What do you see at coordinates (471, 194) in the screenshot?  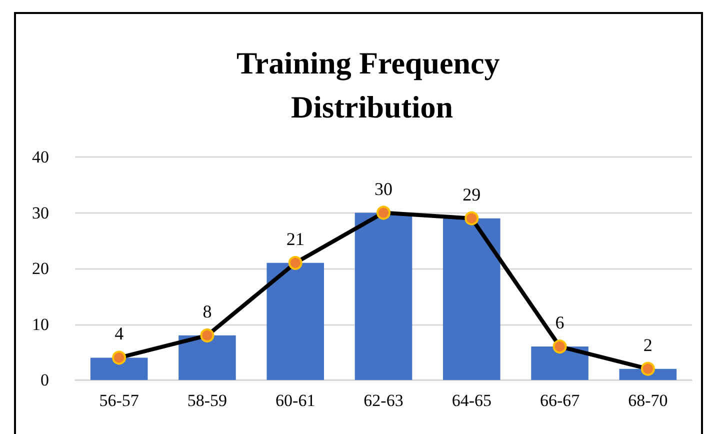 I see `data-label: 29` at bounding box center [471, 194].